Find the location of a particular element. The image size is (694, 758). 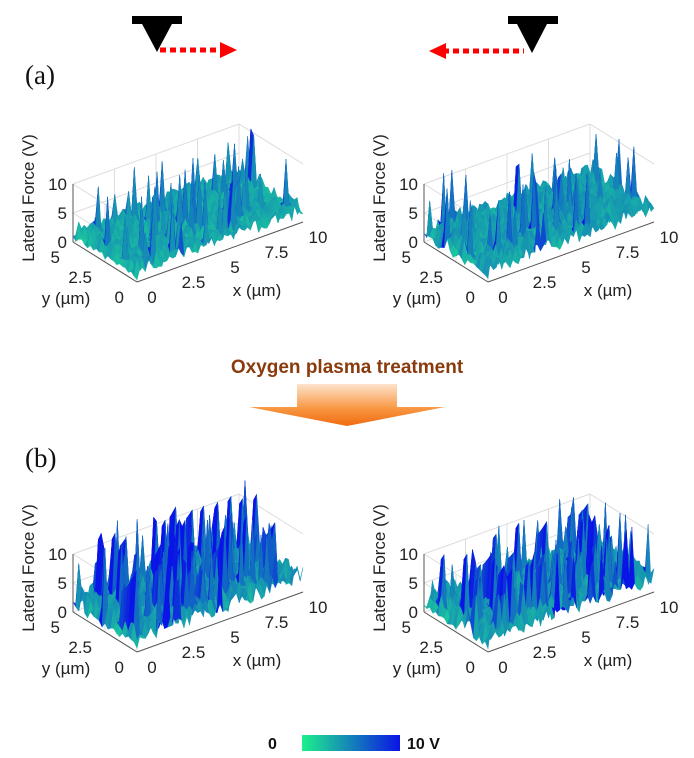

arrowhead-right-icon is located at coordinates (228, 50).